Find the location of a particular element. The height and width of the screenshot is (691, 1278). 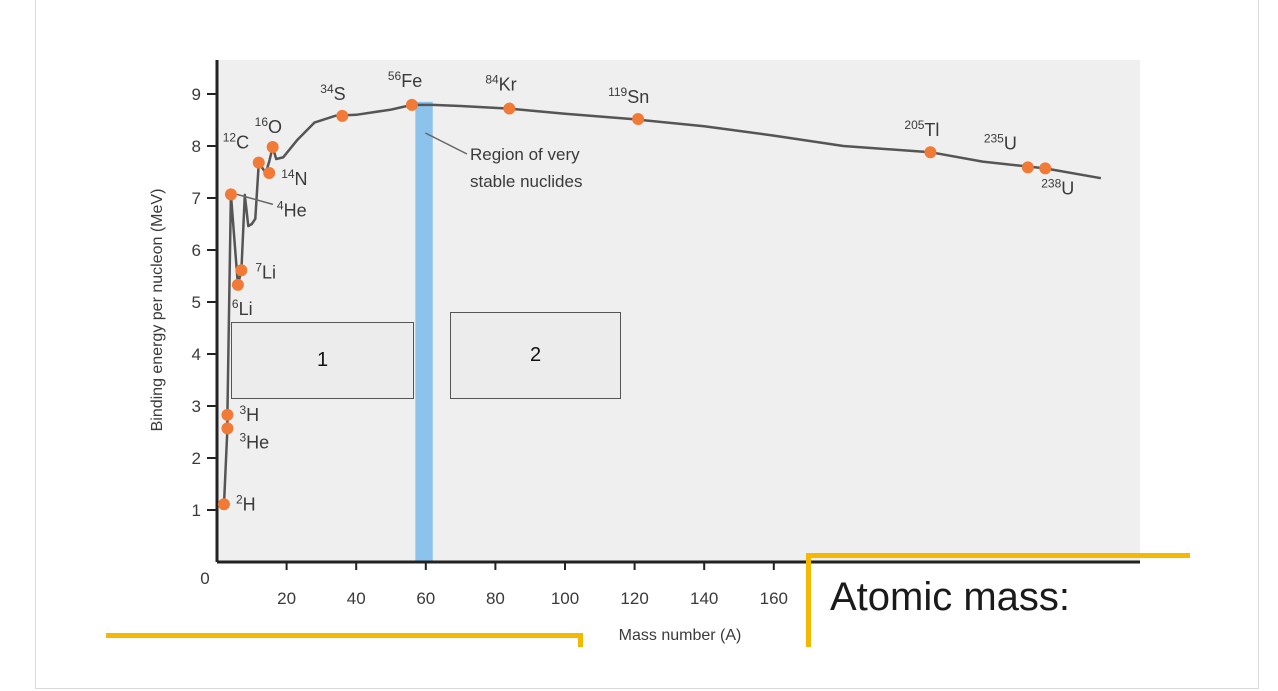

mass-number-superscript: 4 is located at coordinates (280, 205).